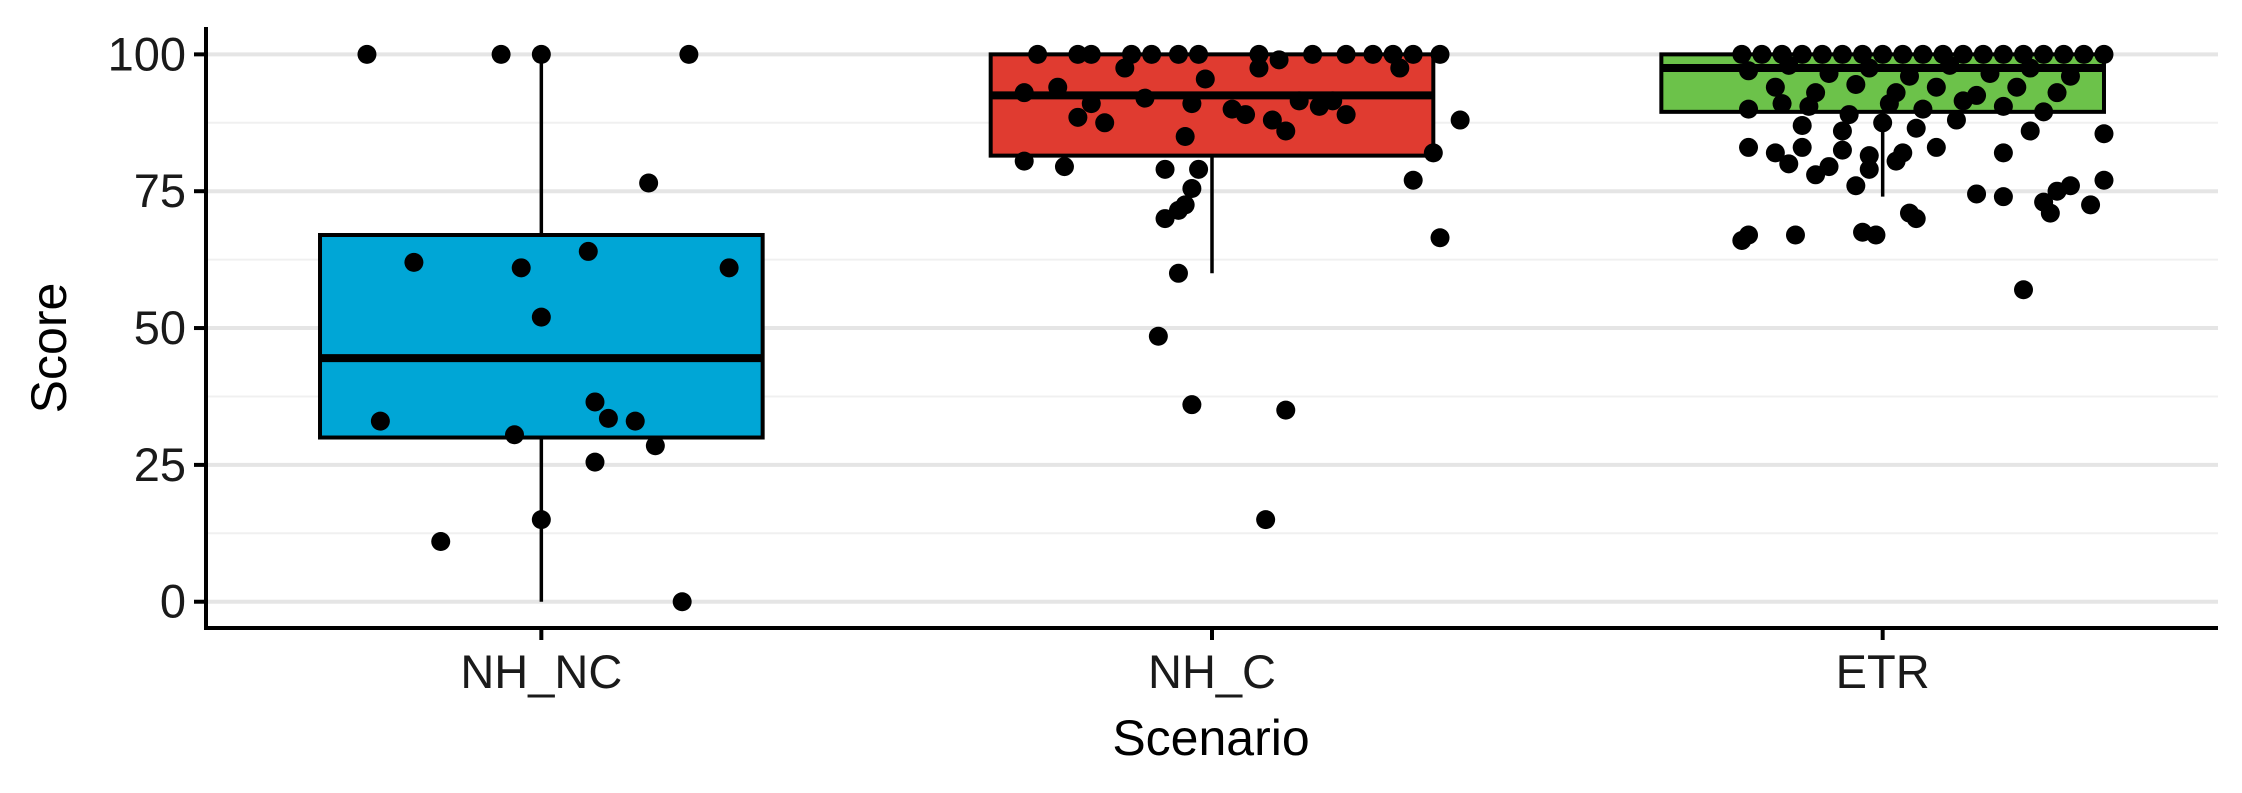  Describe the element at coordinates (147, 53) in the screenshot. I see `y-tick-label: 100` at that location.